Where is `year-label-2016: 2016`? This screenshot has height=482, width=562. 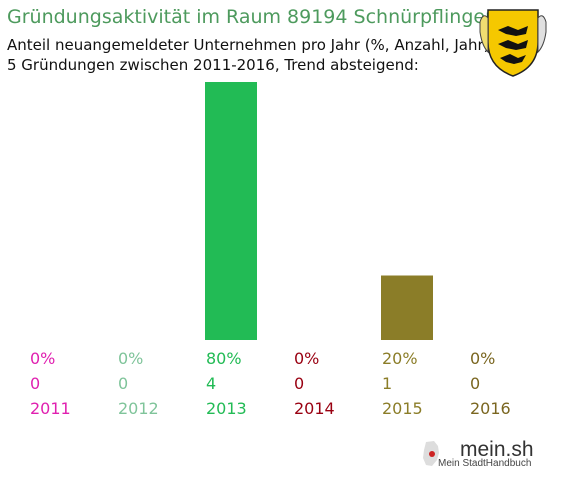
year-label-2016: 2016 is located at coordinates (490, 408).